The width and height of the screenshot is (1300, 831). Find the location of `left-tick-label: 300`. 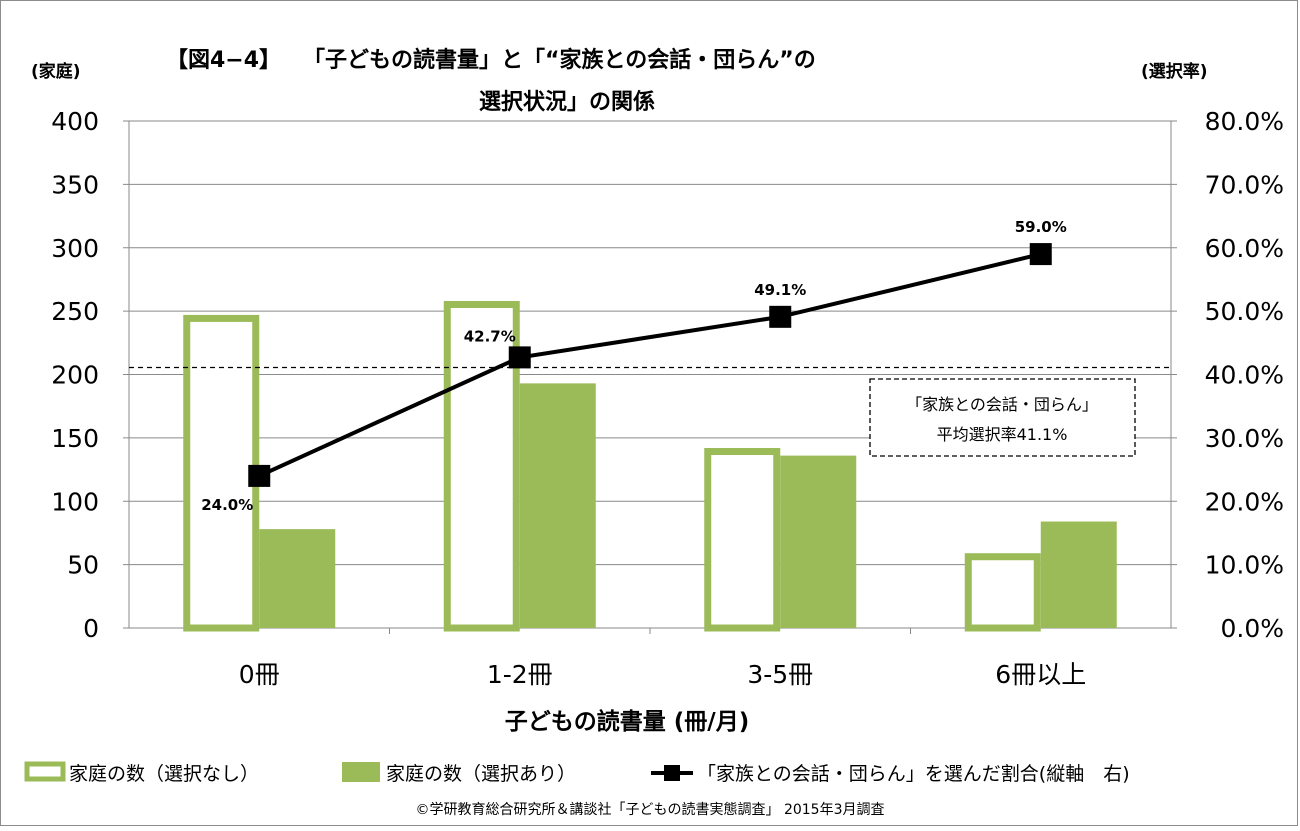

left-tick-label: 300 is located at coordinates (75, 248).